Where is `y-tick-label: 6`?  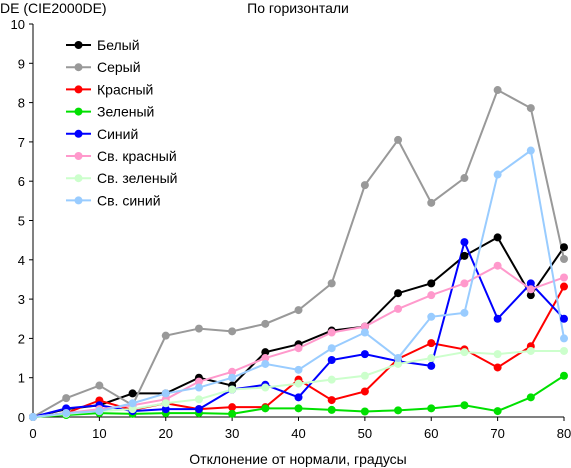
y-tick-label: 6 is located at coordinates (21, 181).